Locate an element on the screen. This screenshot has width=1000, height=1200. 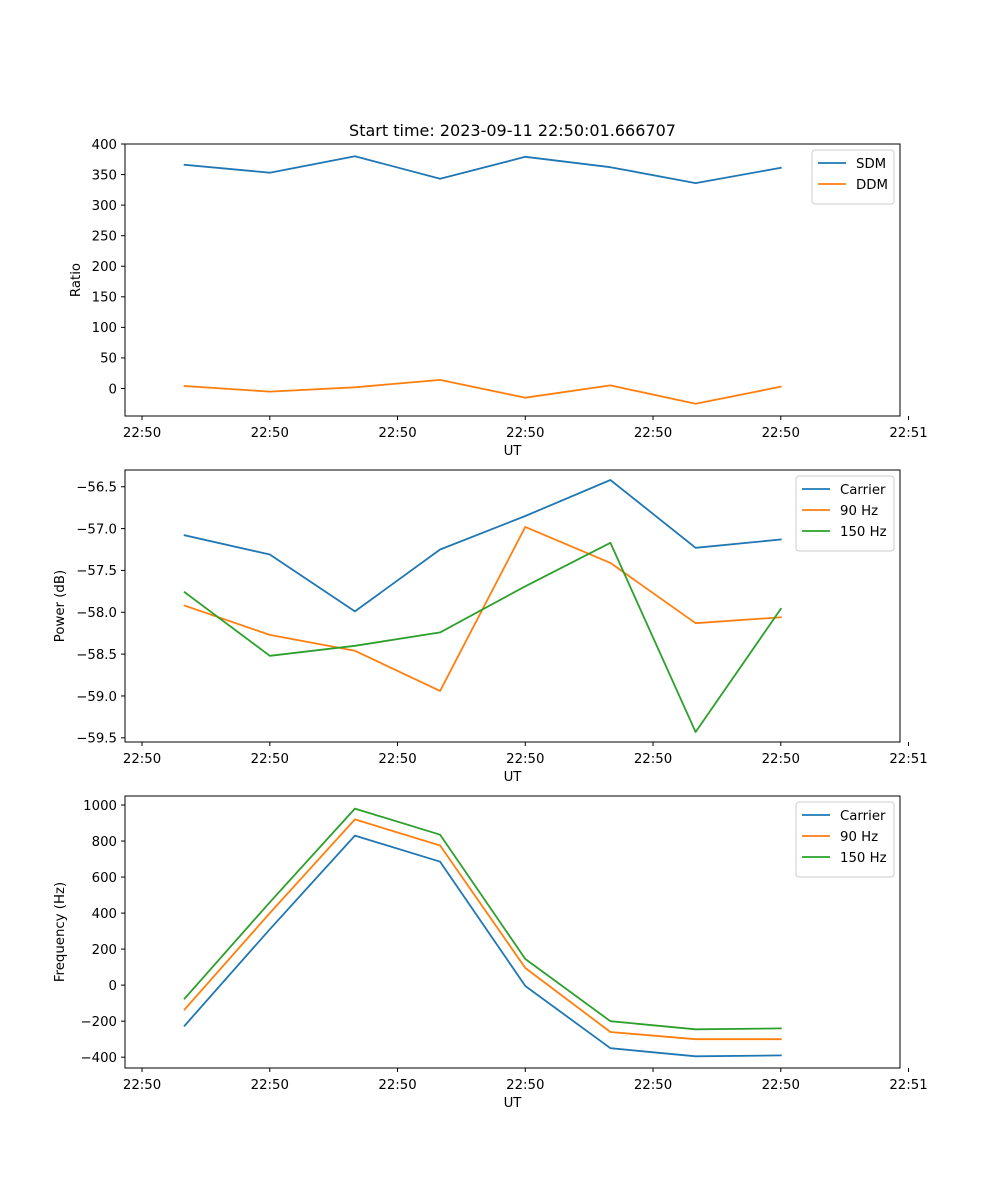
y-tick-label: 100 is located at coordinates (104, 328).